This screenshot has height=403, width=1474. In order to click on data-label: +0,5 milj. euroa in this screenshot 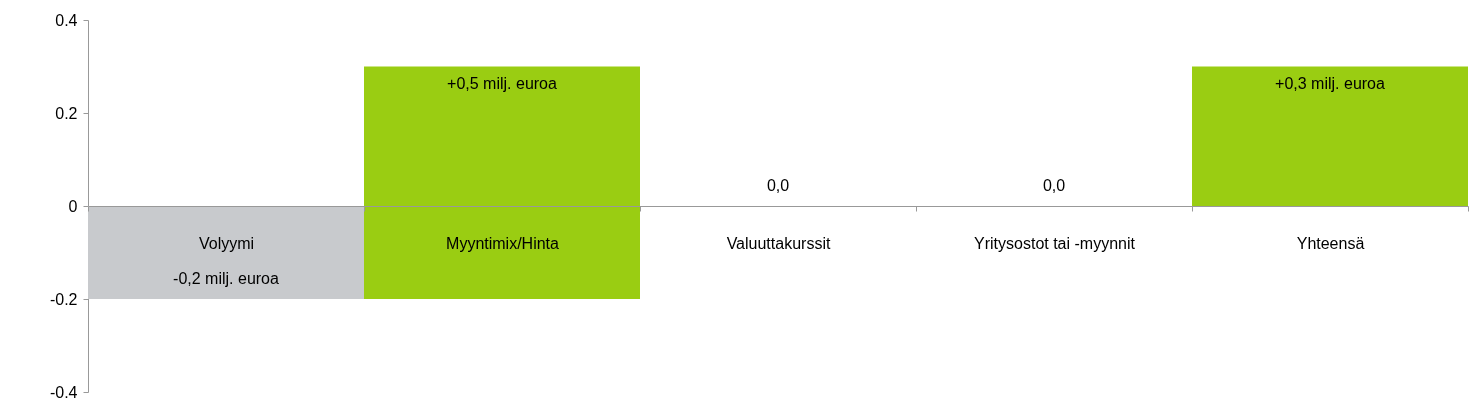, I will do `click(502, 83)`.